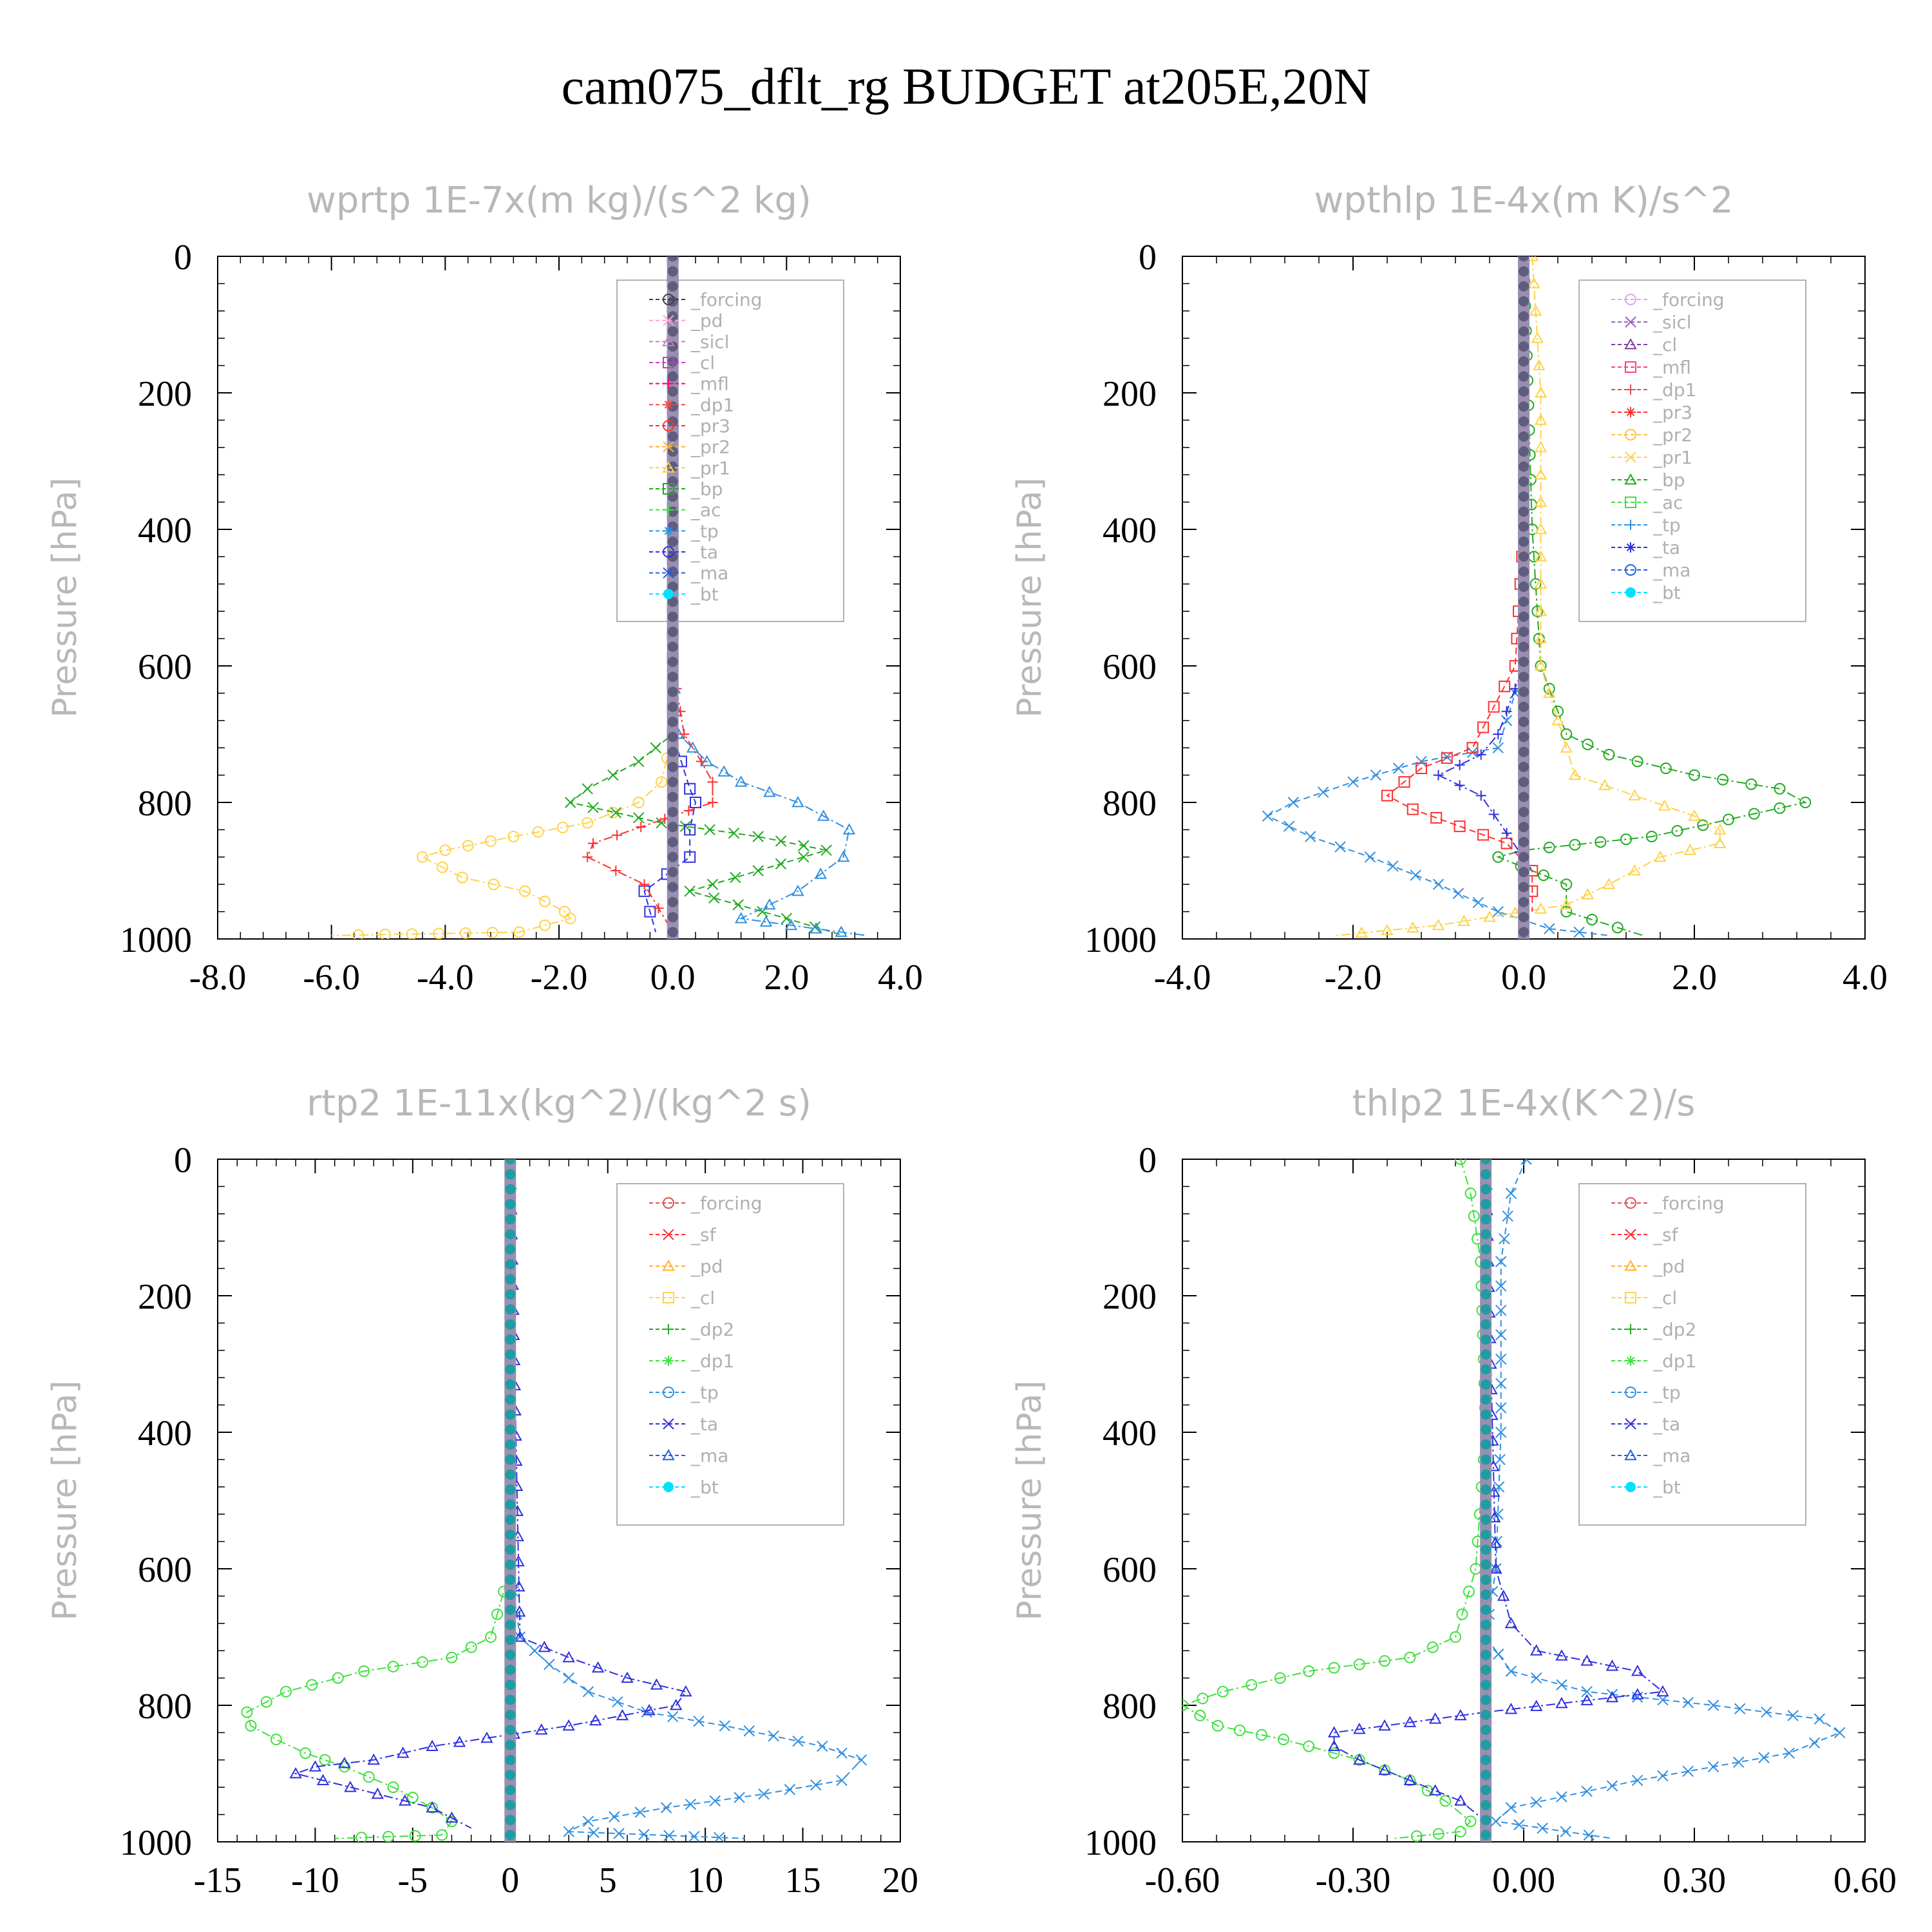 Image resolution: width=1932 pixels, height=1932 pixels. Describe the element at coordinates (1668, 1203) in the screenshot. I see `legend-entry: _forcing` at that location.